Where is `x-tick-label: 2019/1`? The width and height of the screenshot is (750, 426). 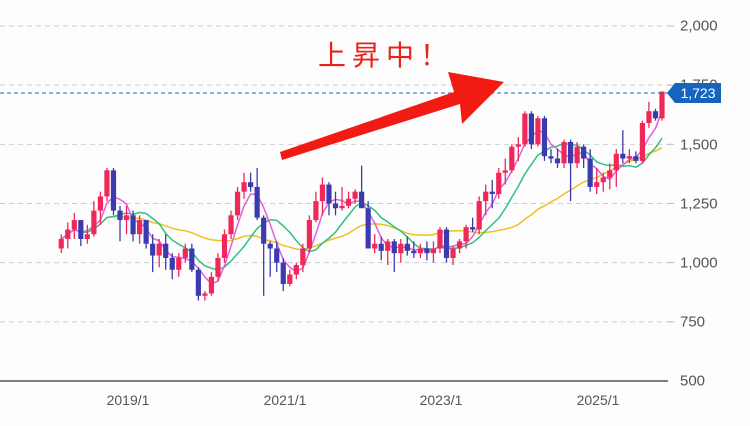
x-tick-label: 2019/1 is located at coordinates (128, 400).